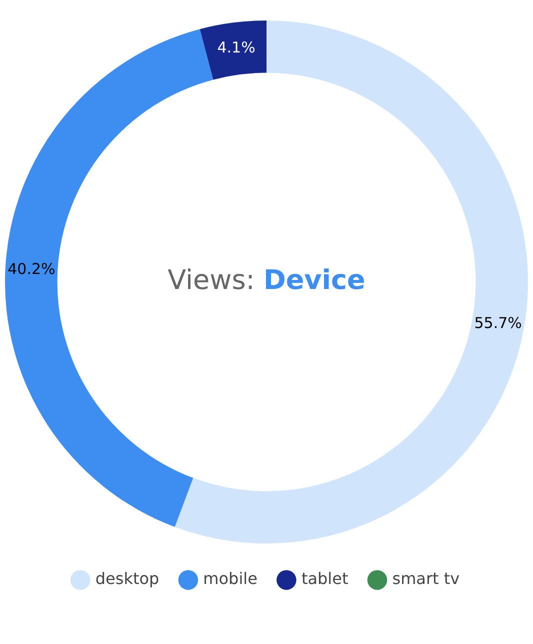 The height and width of the screenshot is (644, 533). Describe the element at coordinates (32, 269) in the screenshot. I see `data-label: 40.2%` at that location.